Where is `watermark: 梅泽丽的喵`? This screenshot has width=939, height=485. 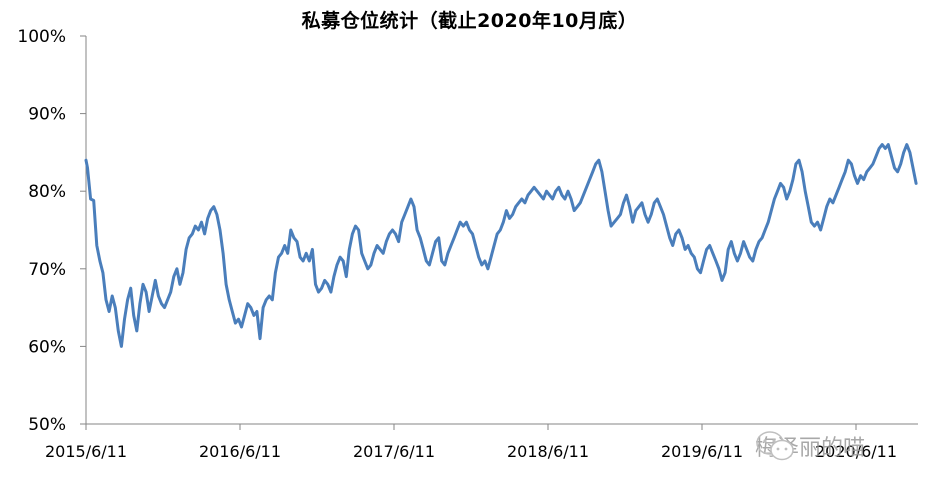
watermark: 梅泽丽的喵 is located at coordinates (810, 446).